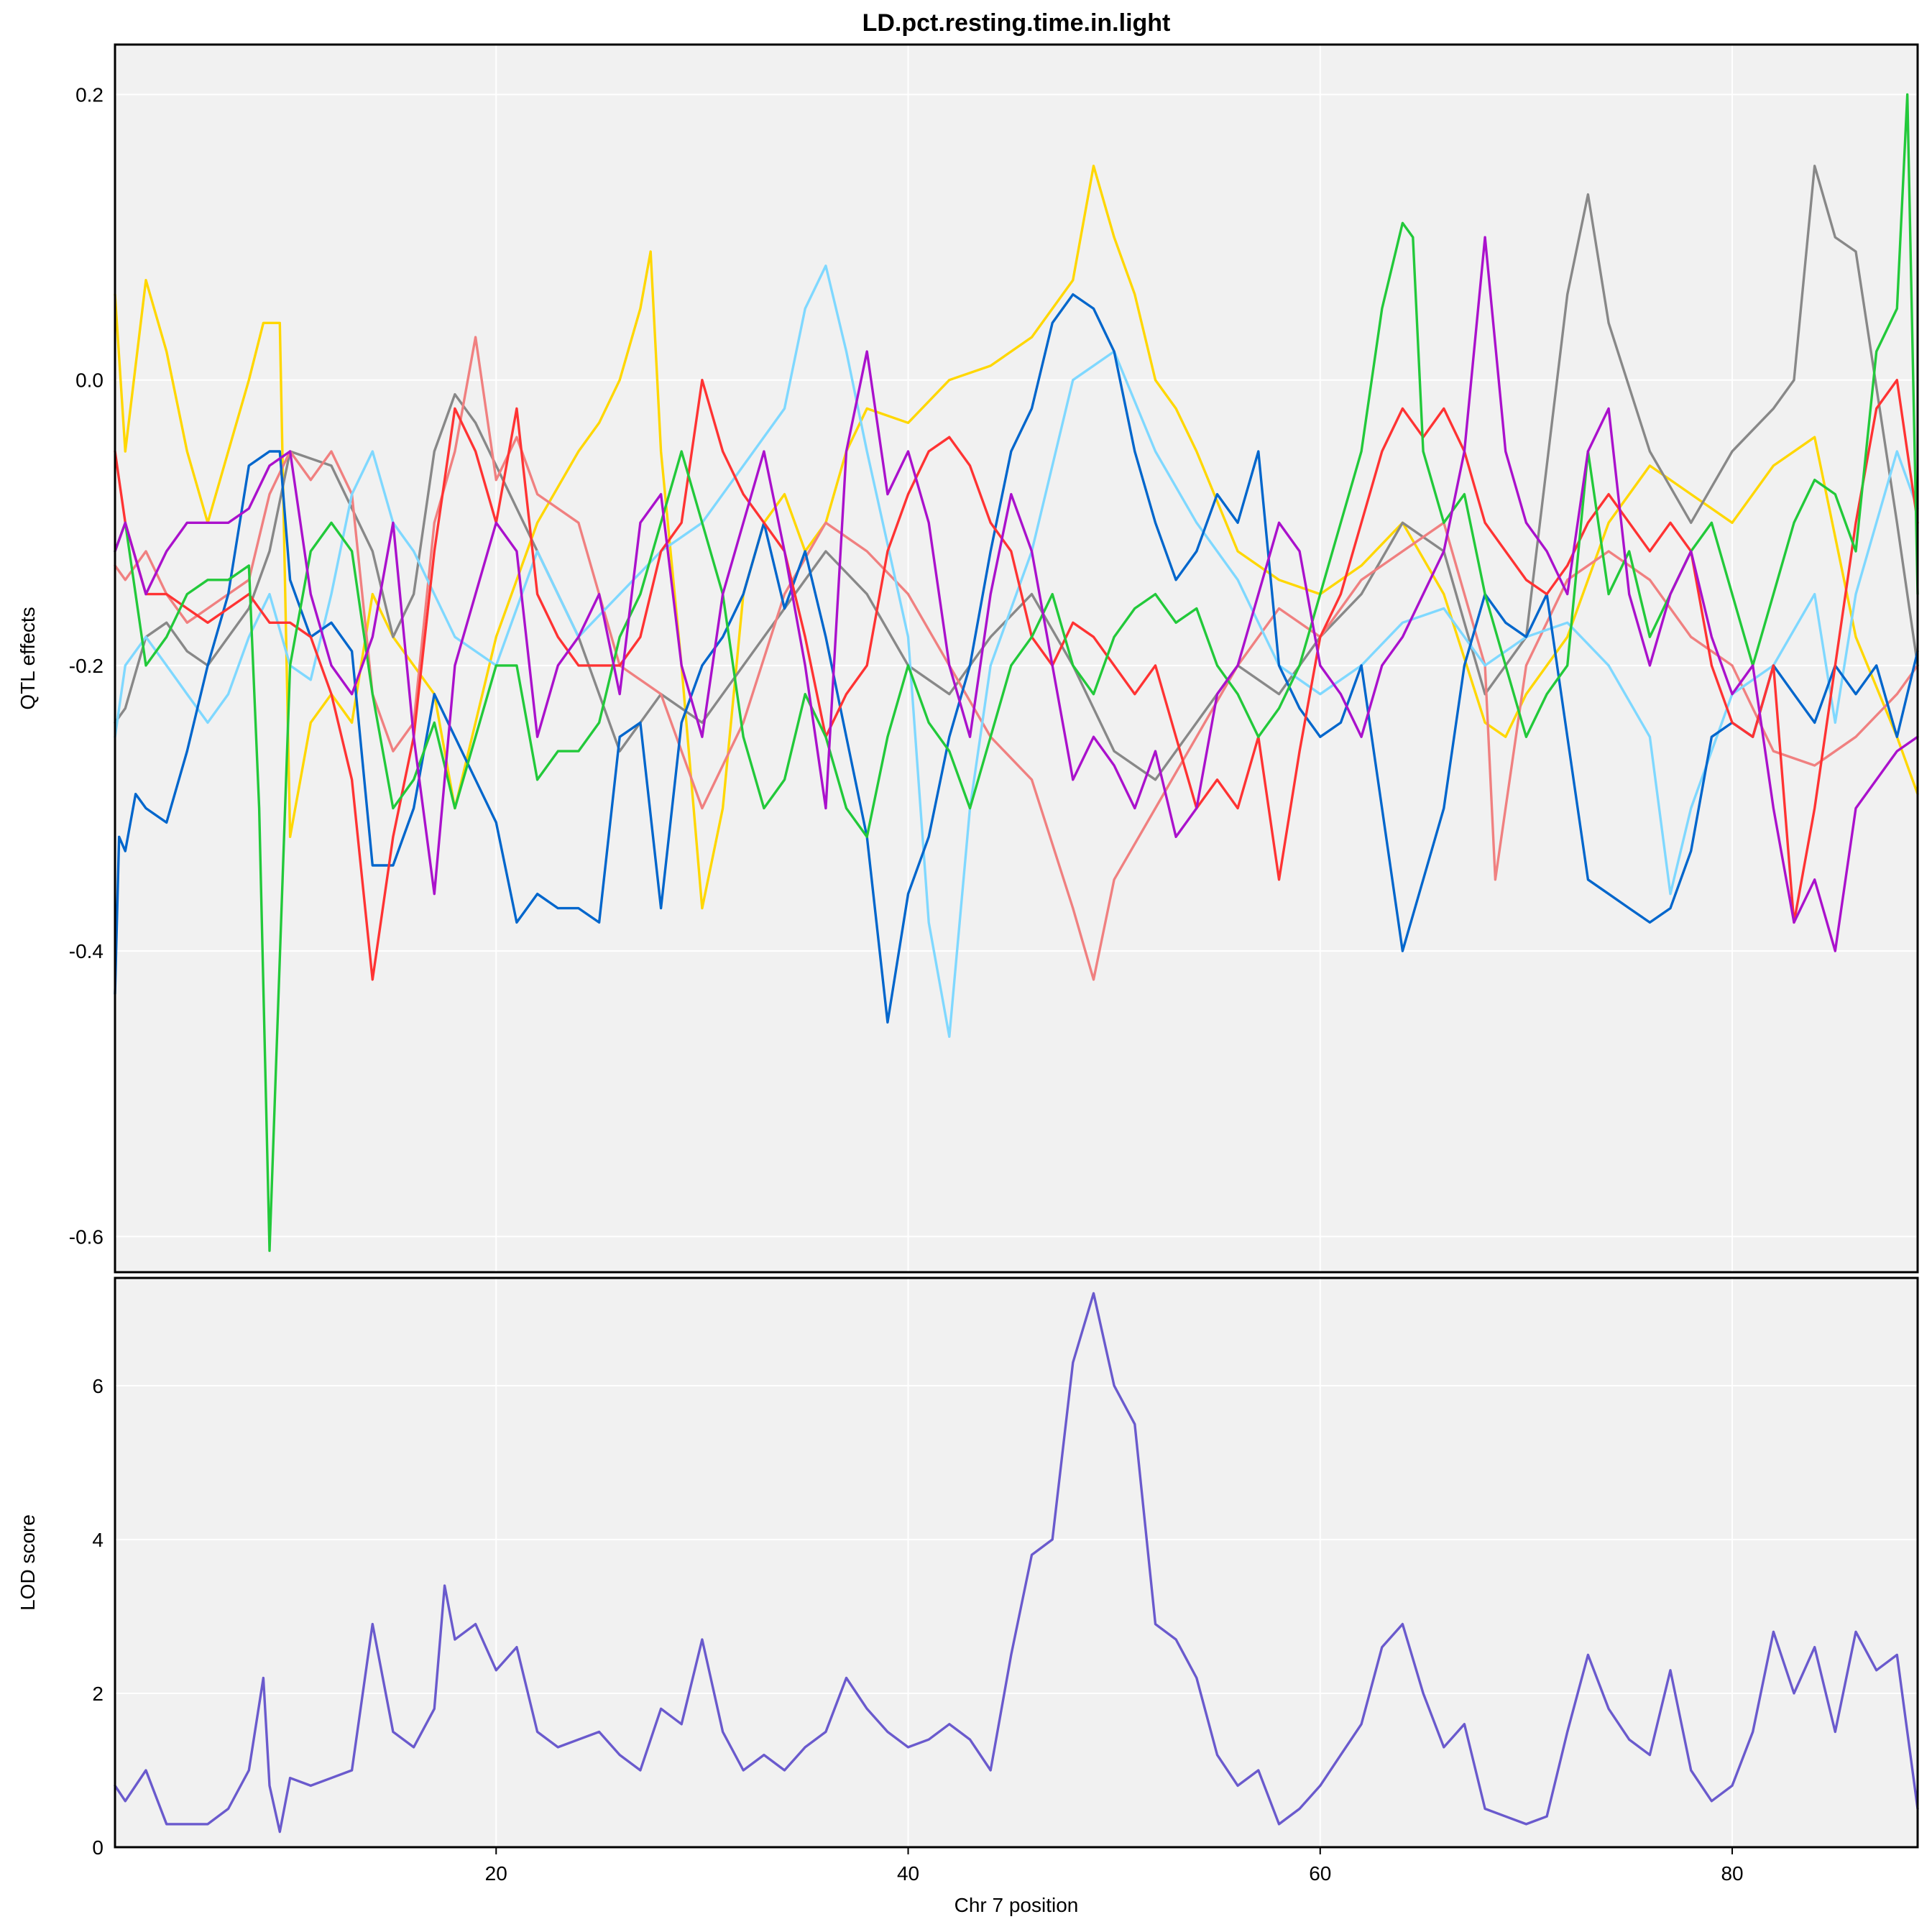  I want to click on effects-y-axis: 0.2 0.0 -0.2 -0.4 -0.6, so click(86, 666).